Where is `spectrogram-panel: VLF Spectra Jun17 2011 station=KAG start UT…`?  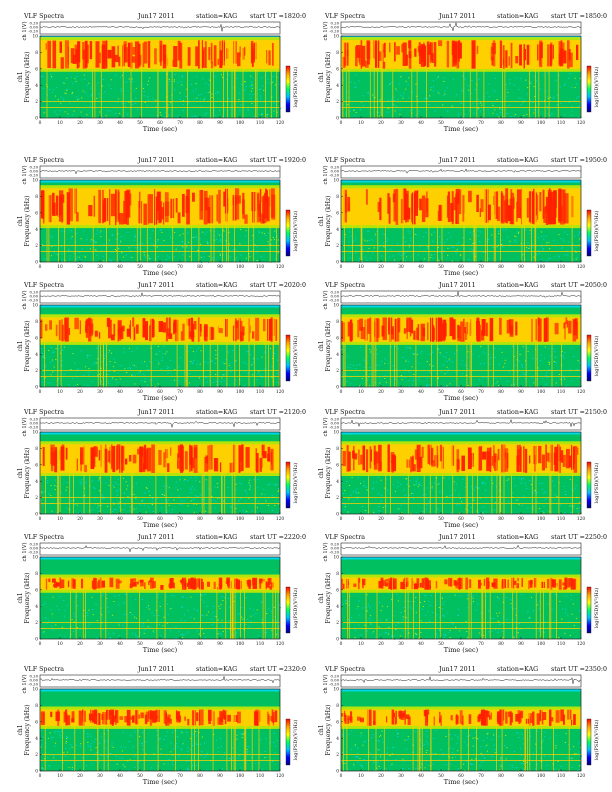 spectrogram-panel: VLF Spectra Jun17 2011 station=KAG start UT… is located at coordinates (462, 217).